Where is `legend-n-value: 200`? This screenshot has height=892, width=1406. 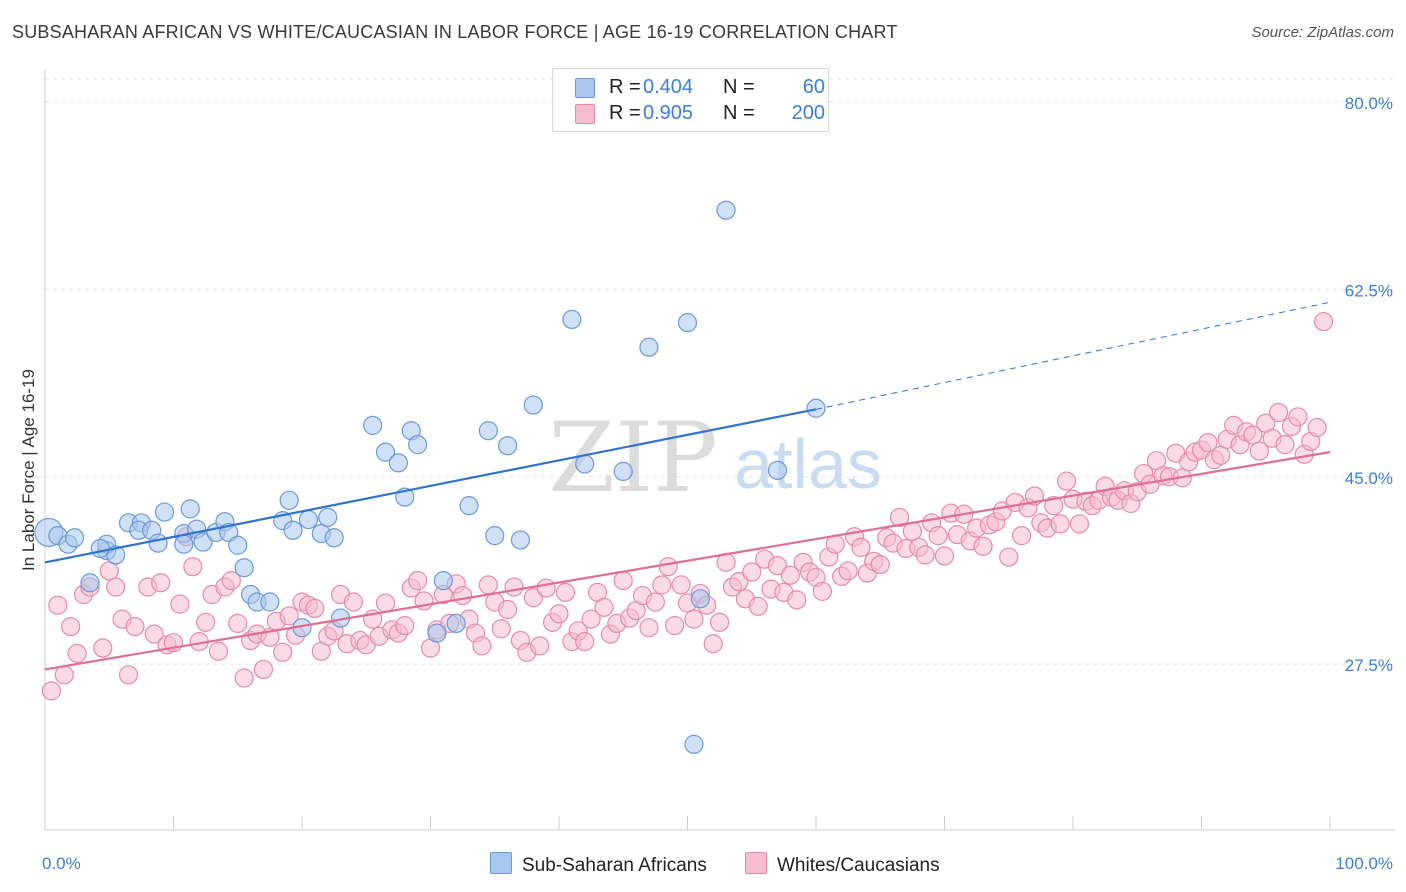
legend-n-value: 200 is located at coordinates (808, 113).